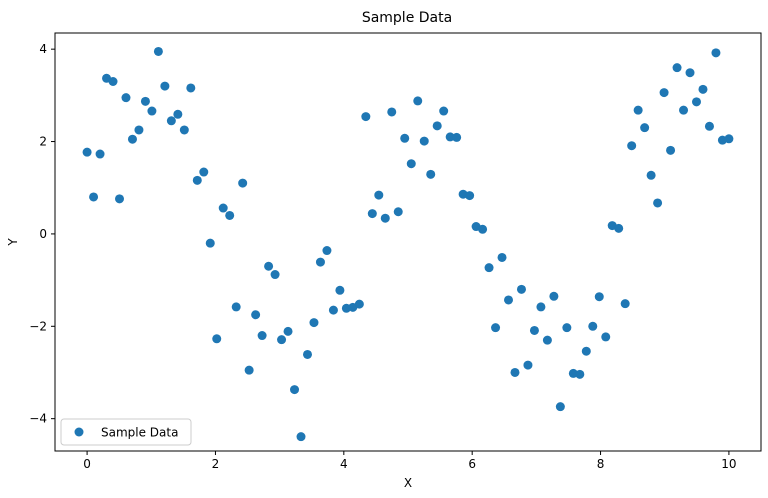 This screenshot has height=498, width=768. What do you see at coordinates (38, 326) in the screenshot?
I see `y-tick-label: −2` at bounding box center [38, 326].